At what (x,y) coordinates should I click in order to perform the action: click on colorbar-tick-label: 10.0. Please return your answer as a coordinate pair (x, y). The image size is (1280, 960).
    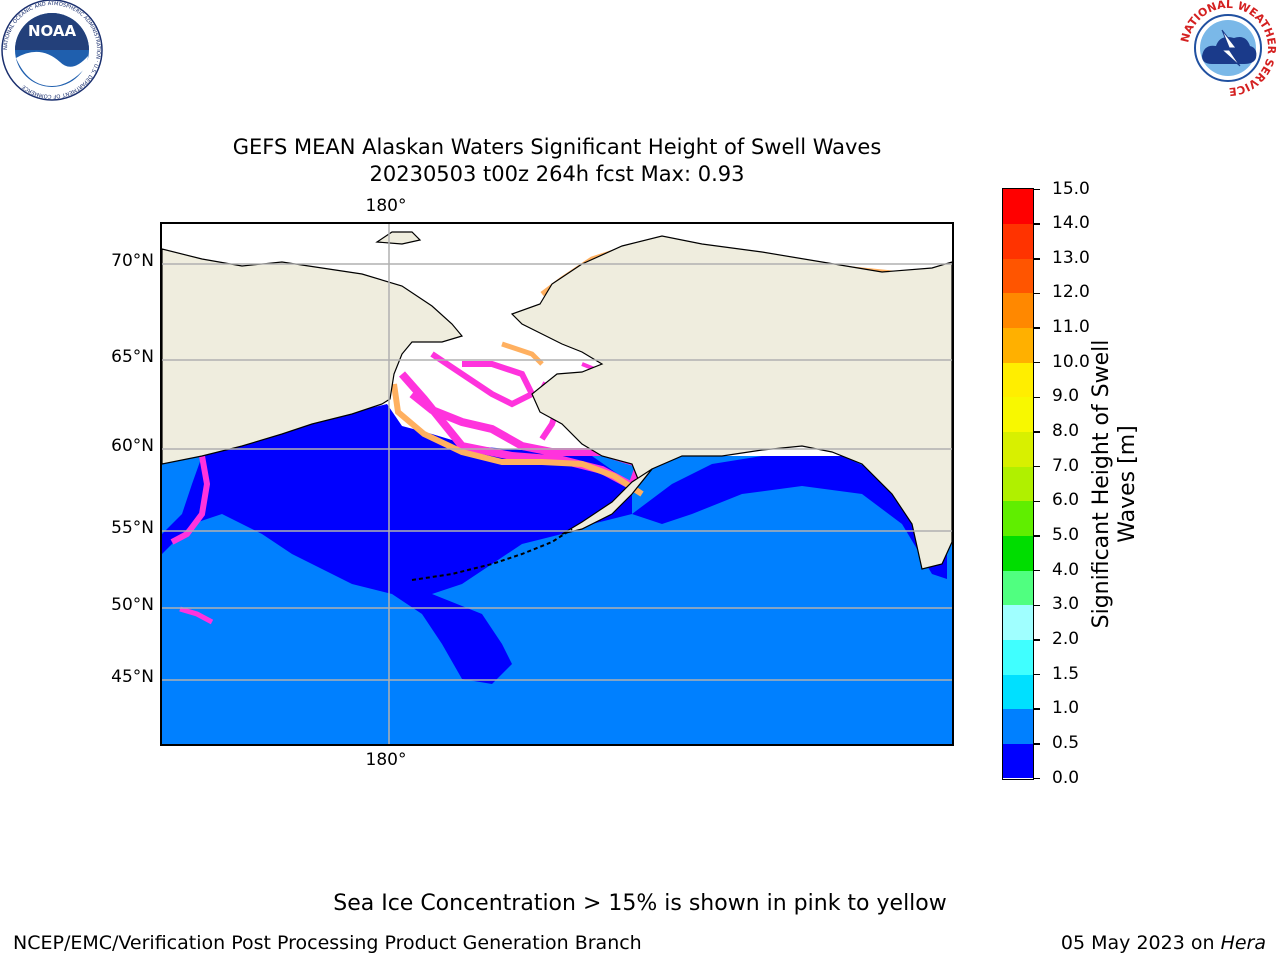
    Looking at the image, I should click on (1071, 361).